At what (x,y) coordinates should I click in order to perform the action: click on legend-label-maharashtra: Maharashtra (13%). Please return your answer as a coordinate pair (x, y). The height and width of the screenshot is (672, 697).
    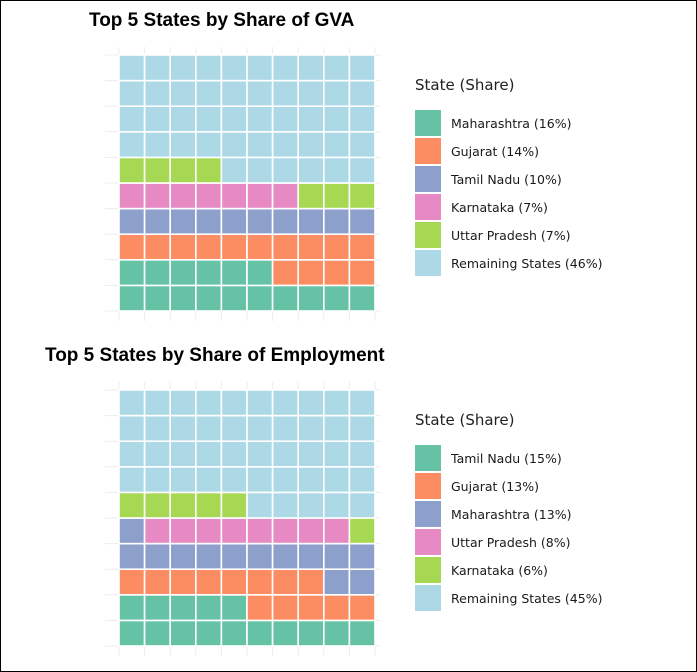
    Looking at the image, I should click on (511, 514).